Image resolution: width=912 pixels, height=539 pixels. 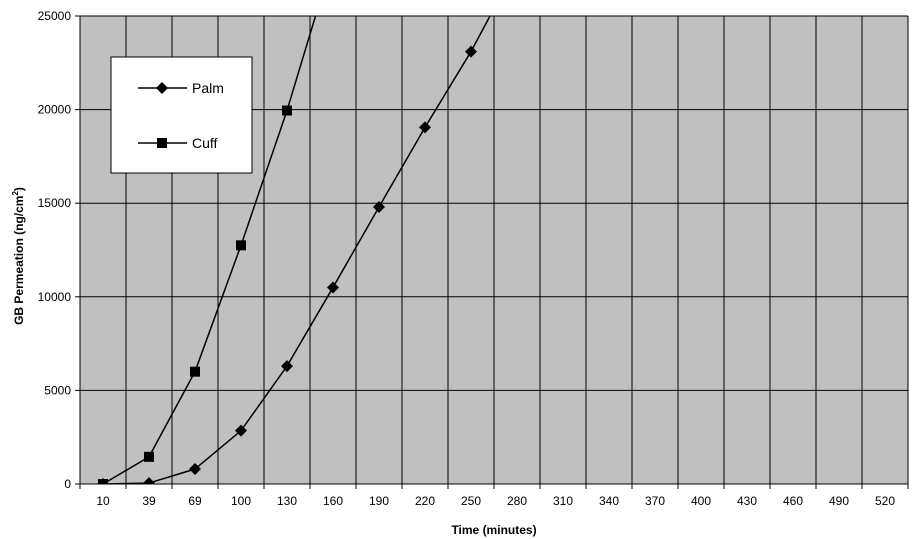 I want to click on x-tick-label: 400, so click(x=701, y=501).